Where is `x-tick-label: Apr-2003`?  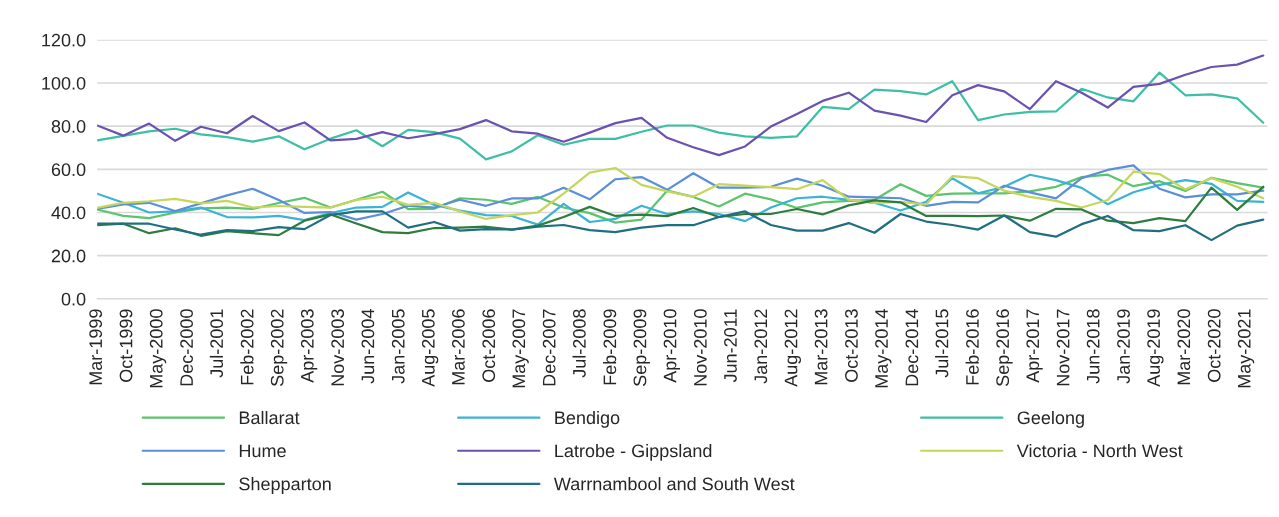
x-tick-label: Apr-2003 is located at coordinates (309, 346).